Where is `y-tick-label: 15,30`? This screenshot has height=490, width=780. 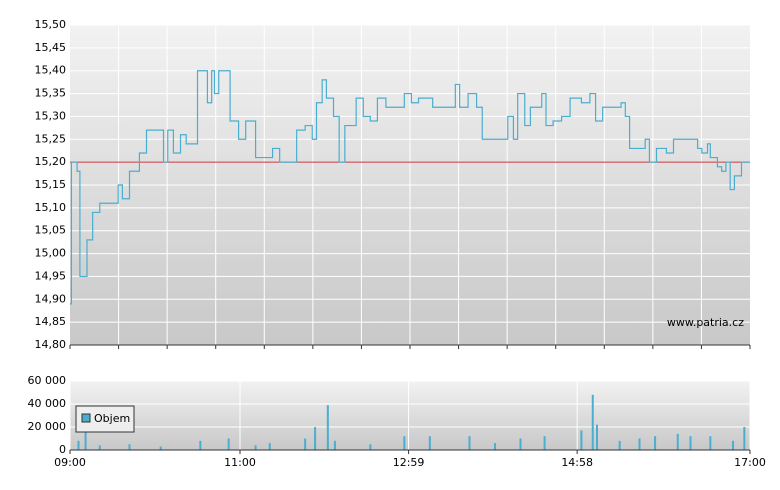 y-tick-label: 15,30 is located at coordinates (51, 115).